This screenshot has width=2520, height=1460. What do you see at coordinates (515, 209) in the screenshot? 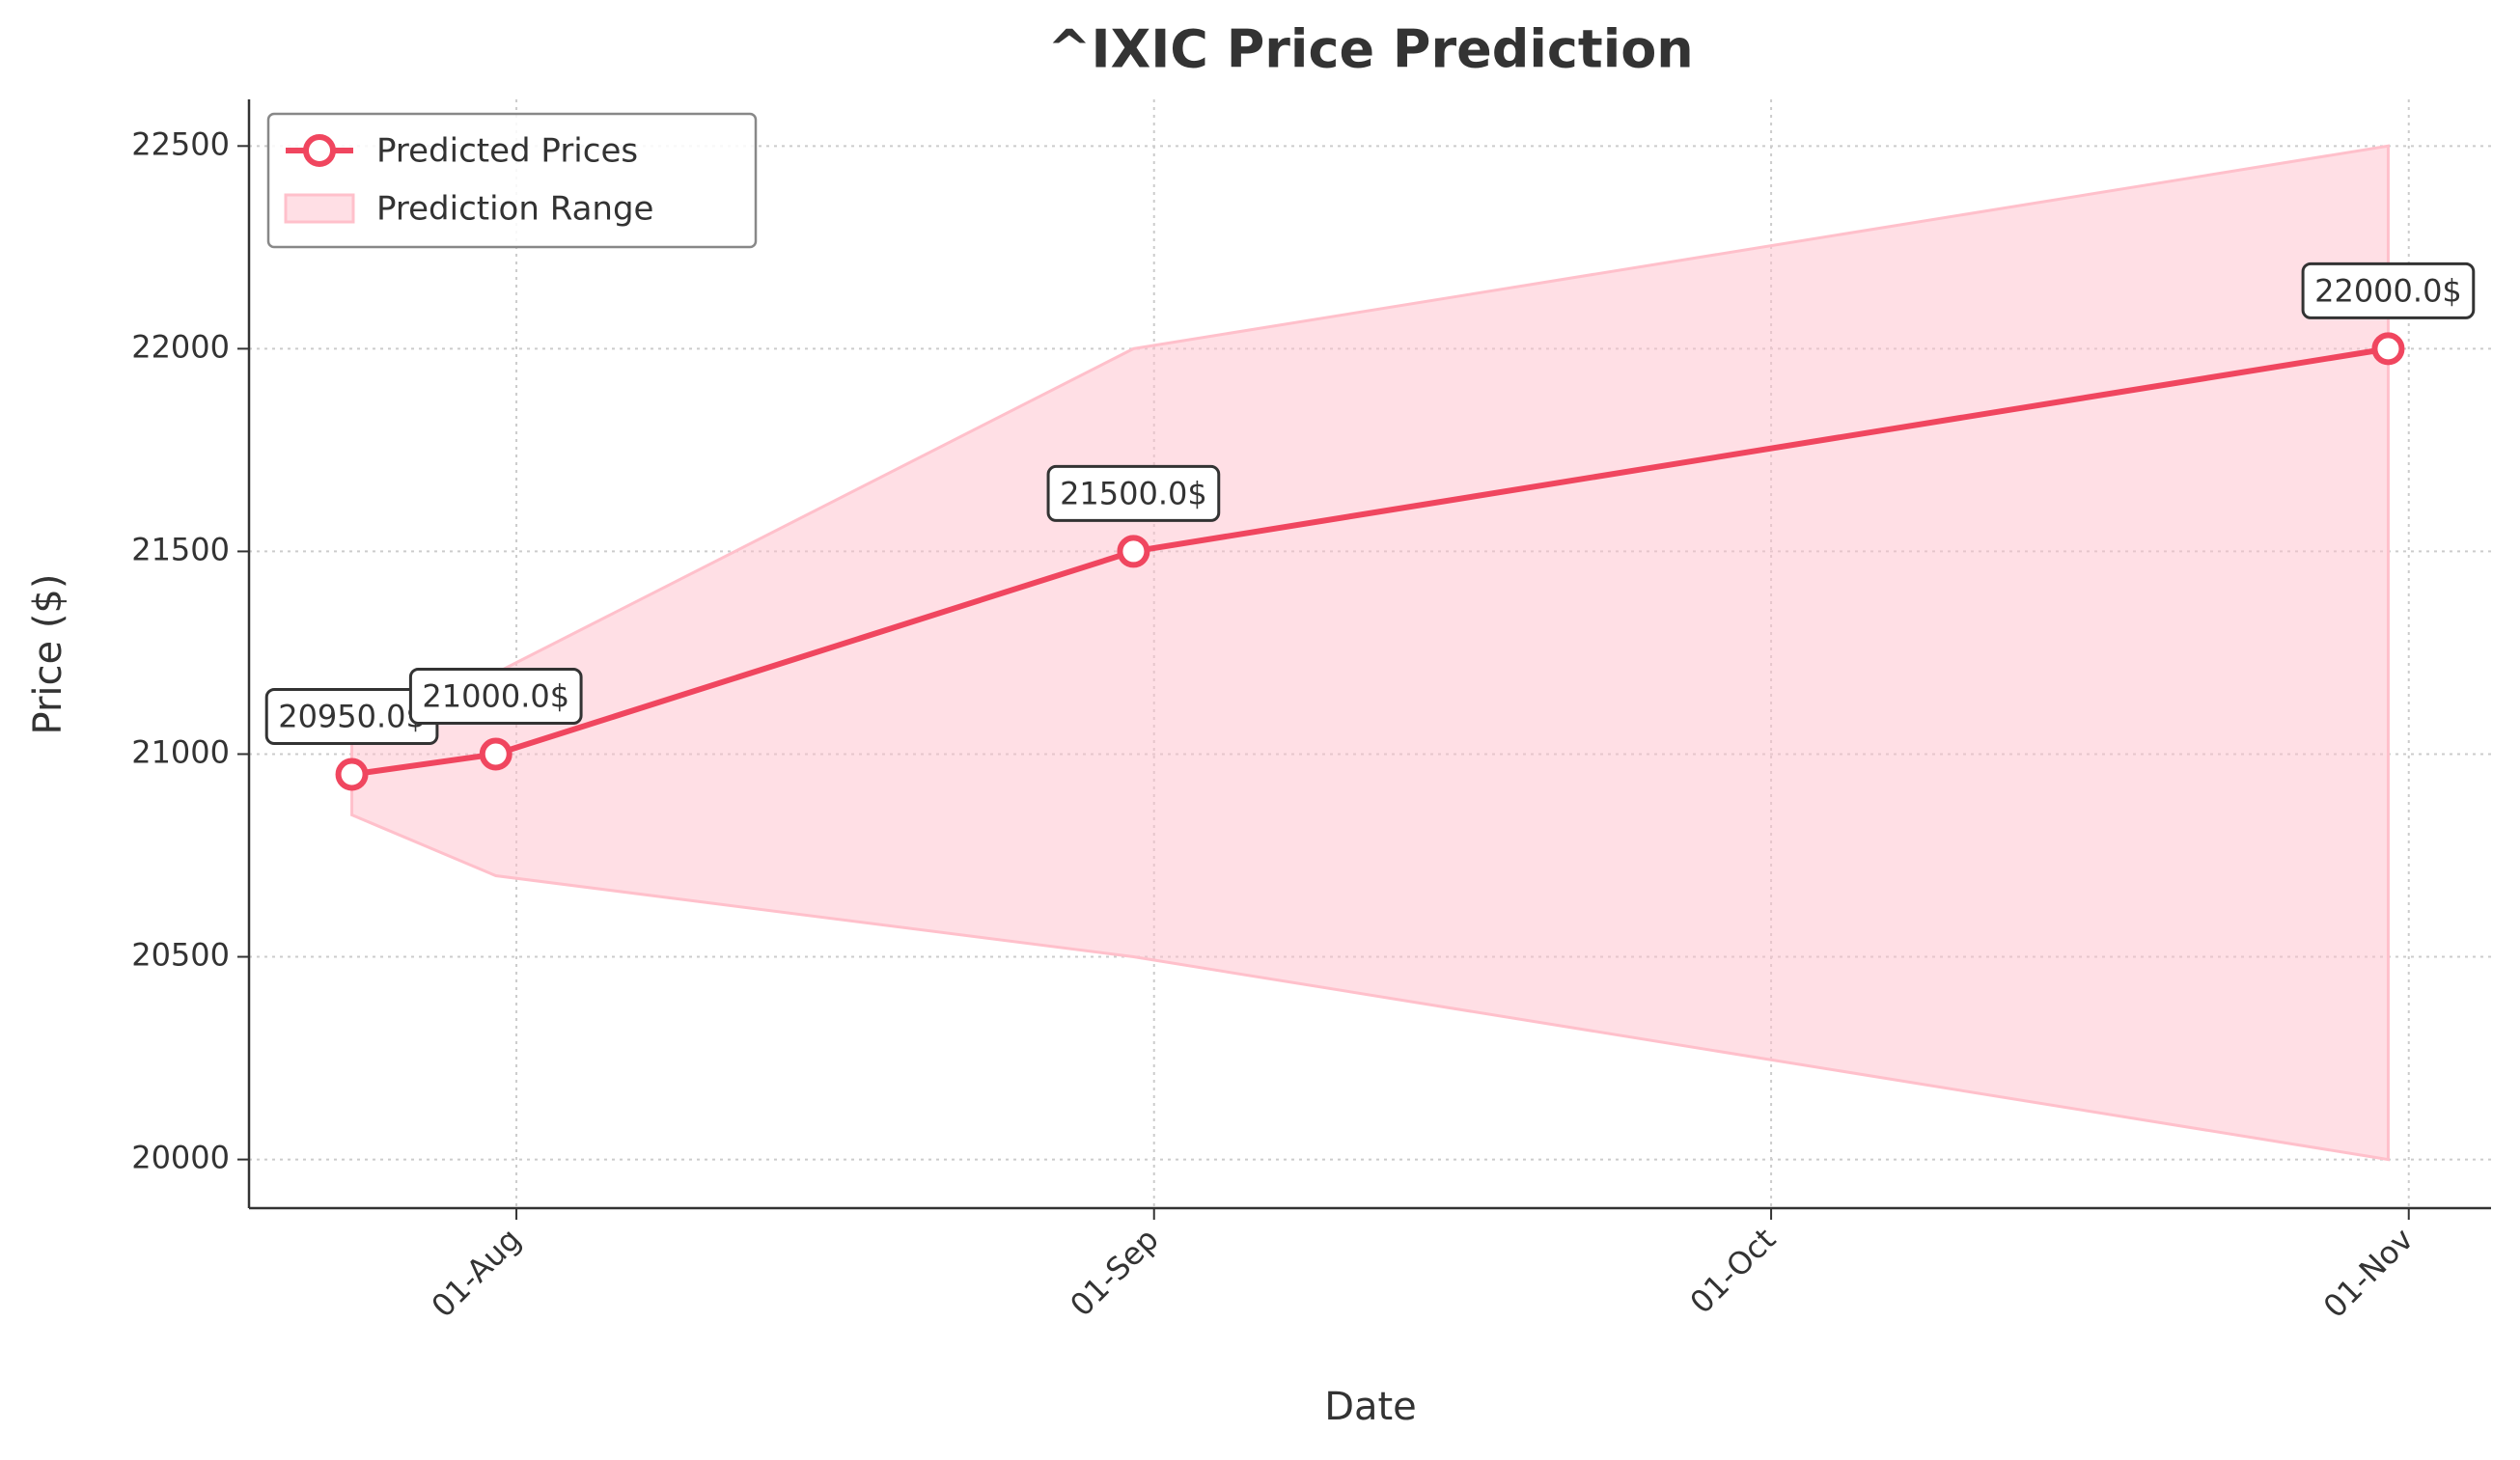
I see `legend-label: Prediction Range` at bounding box center [515, 209].